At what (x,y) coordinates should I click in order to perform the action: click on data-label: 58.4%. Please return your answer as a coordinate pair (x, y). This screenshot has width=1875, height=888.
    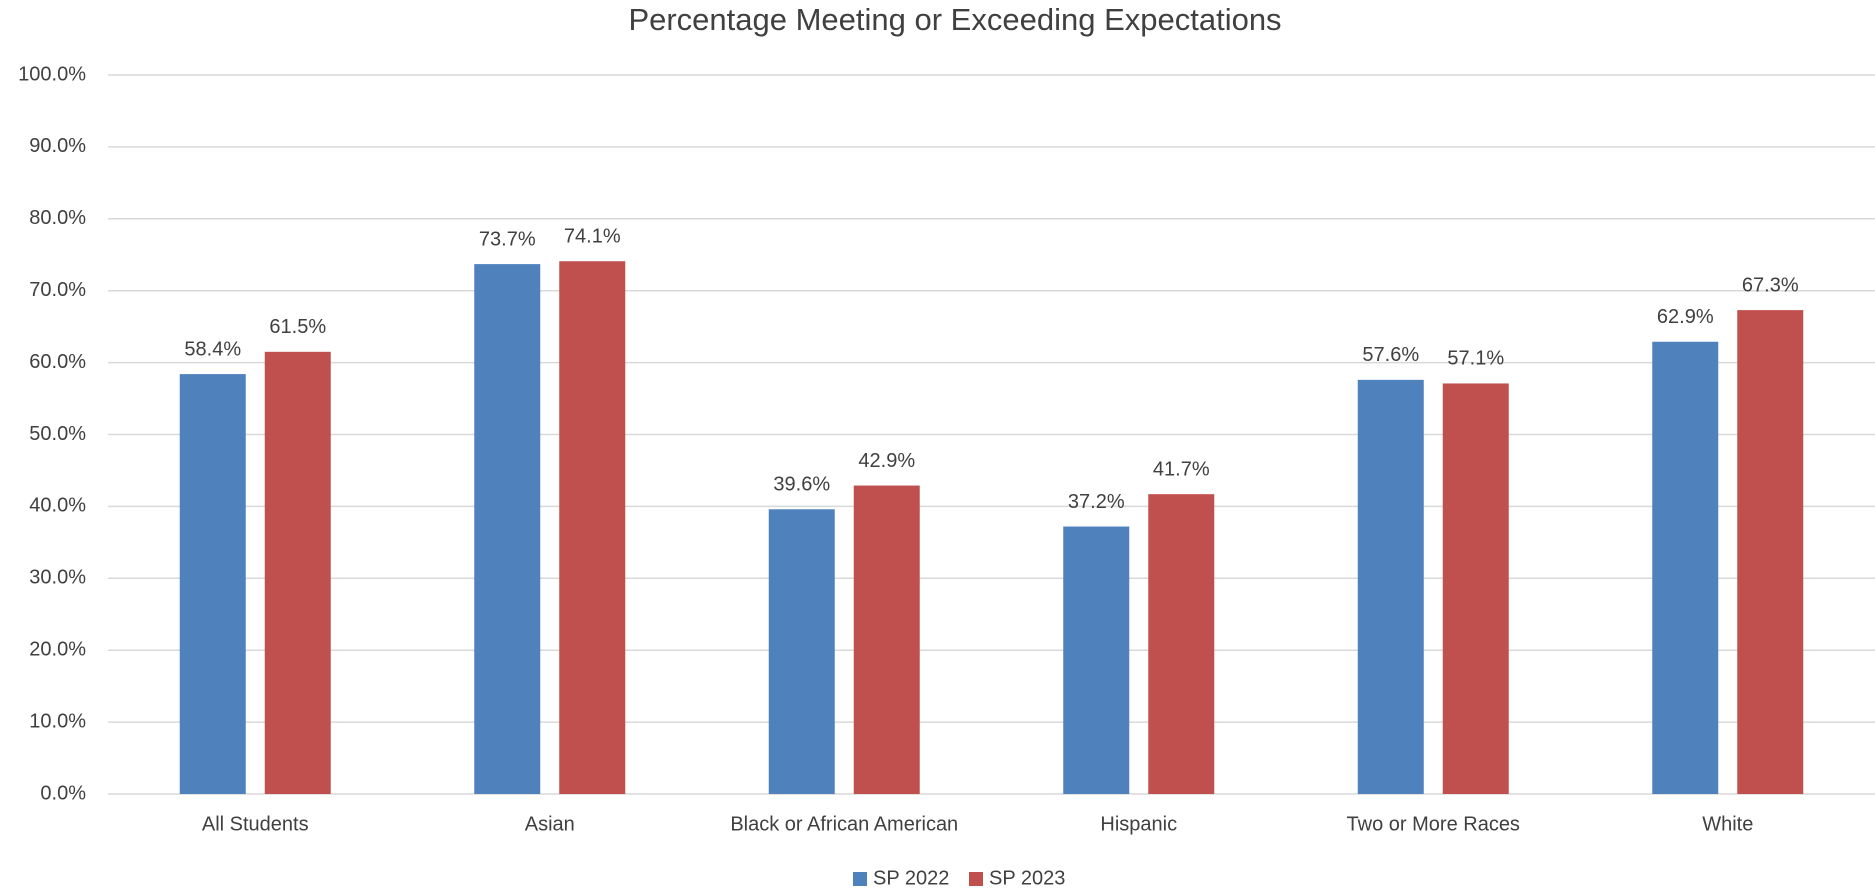
    Looking at the image, I should click on (212, 349).